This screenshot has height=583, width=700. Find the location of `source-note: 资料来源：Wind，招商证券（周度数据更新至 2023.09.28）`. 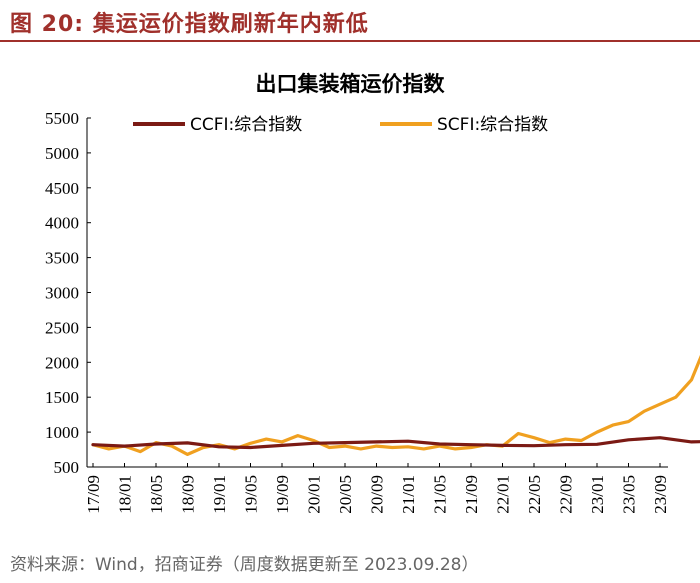

source-note: 资料来源：Wind，招商证券（周度数据更新至 2023.09.28） is located at coordinates (244, 565).